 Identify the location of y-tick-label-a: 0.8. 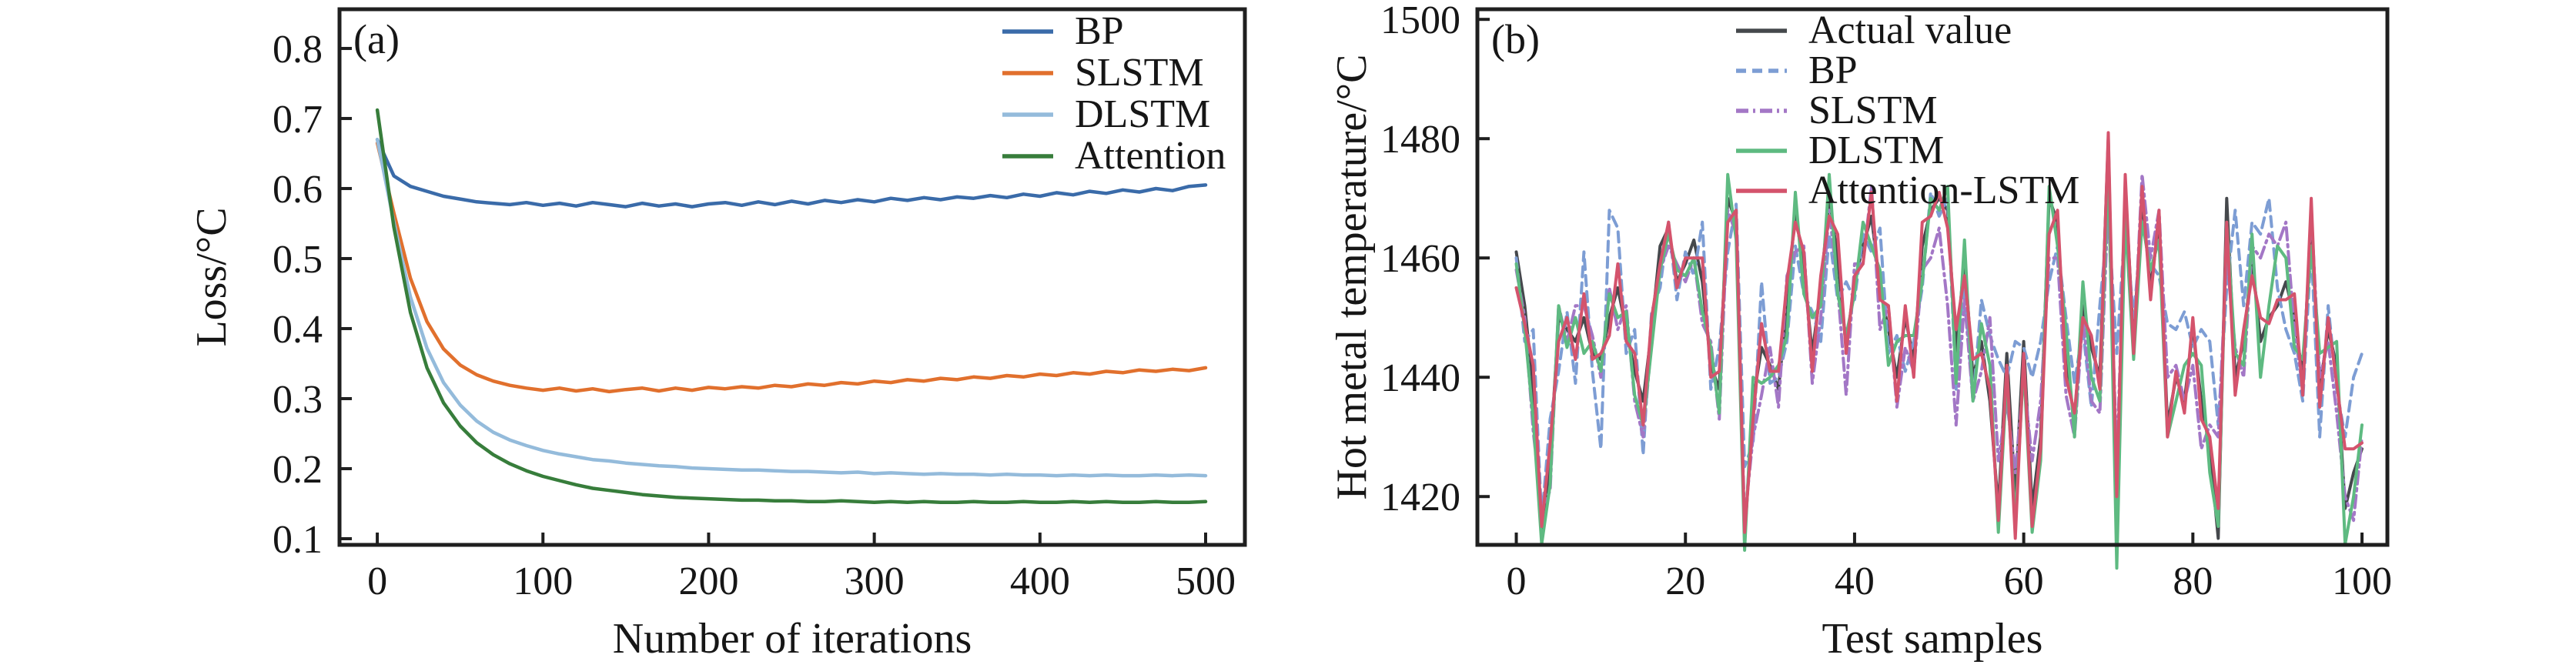
(298, 50).